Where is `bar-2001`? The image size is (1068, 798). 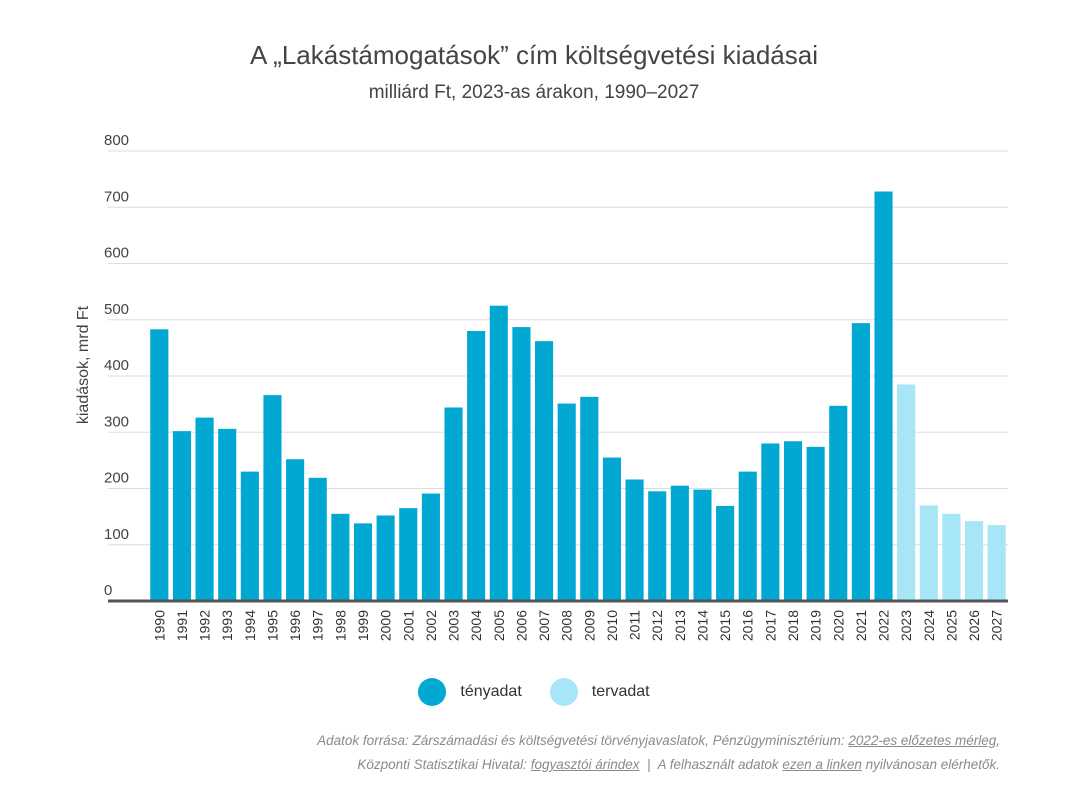 bar-2001 is located at coordinates (408, 554).